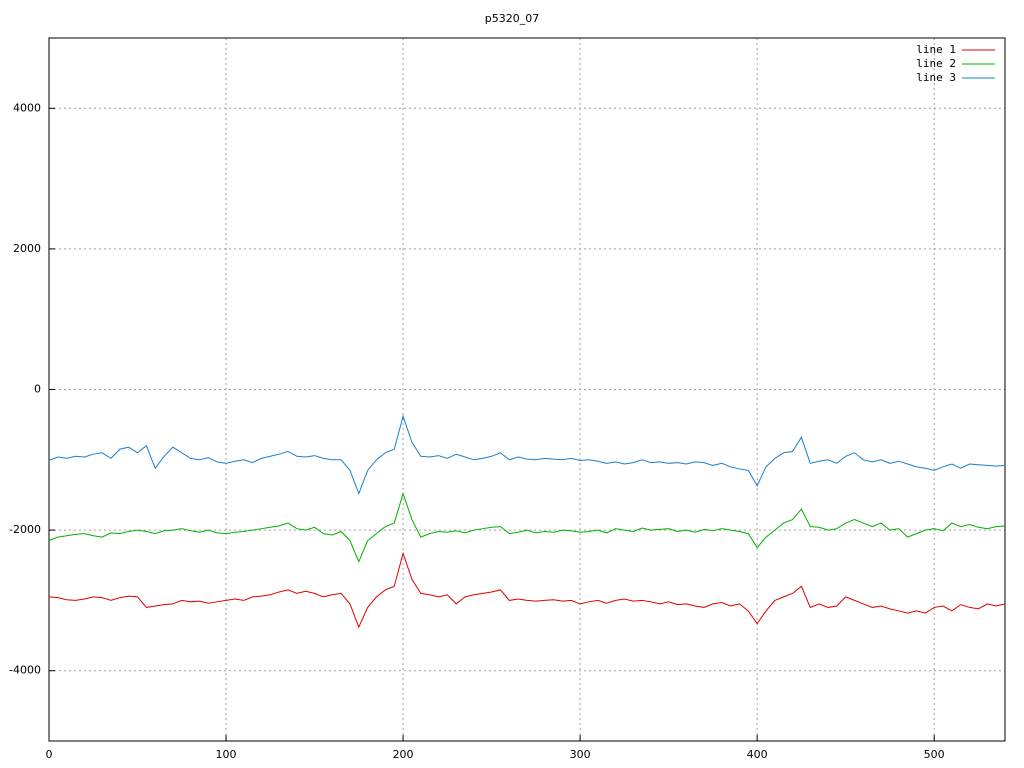 The width and height of the screenshot is (1024, 768). I want to click on legend-label: line 3, so click(936, 77).